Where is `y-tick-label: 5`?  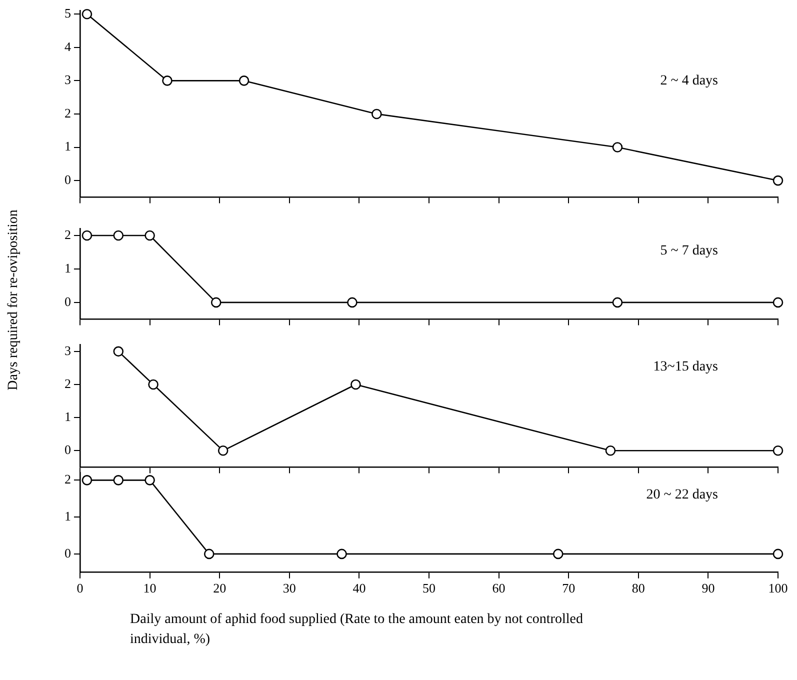 y-tick-label: 5 is located at coordinates (67, 13).